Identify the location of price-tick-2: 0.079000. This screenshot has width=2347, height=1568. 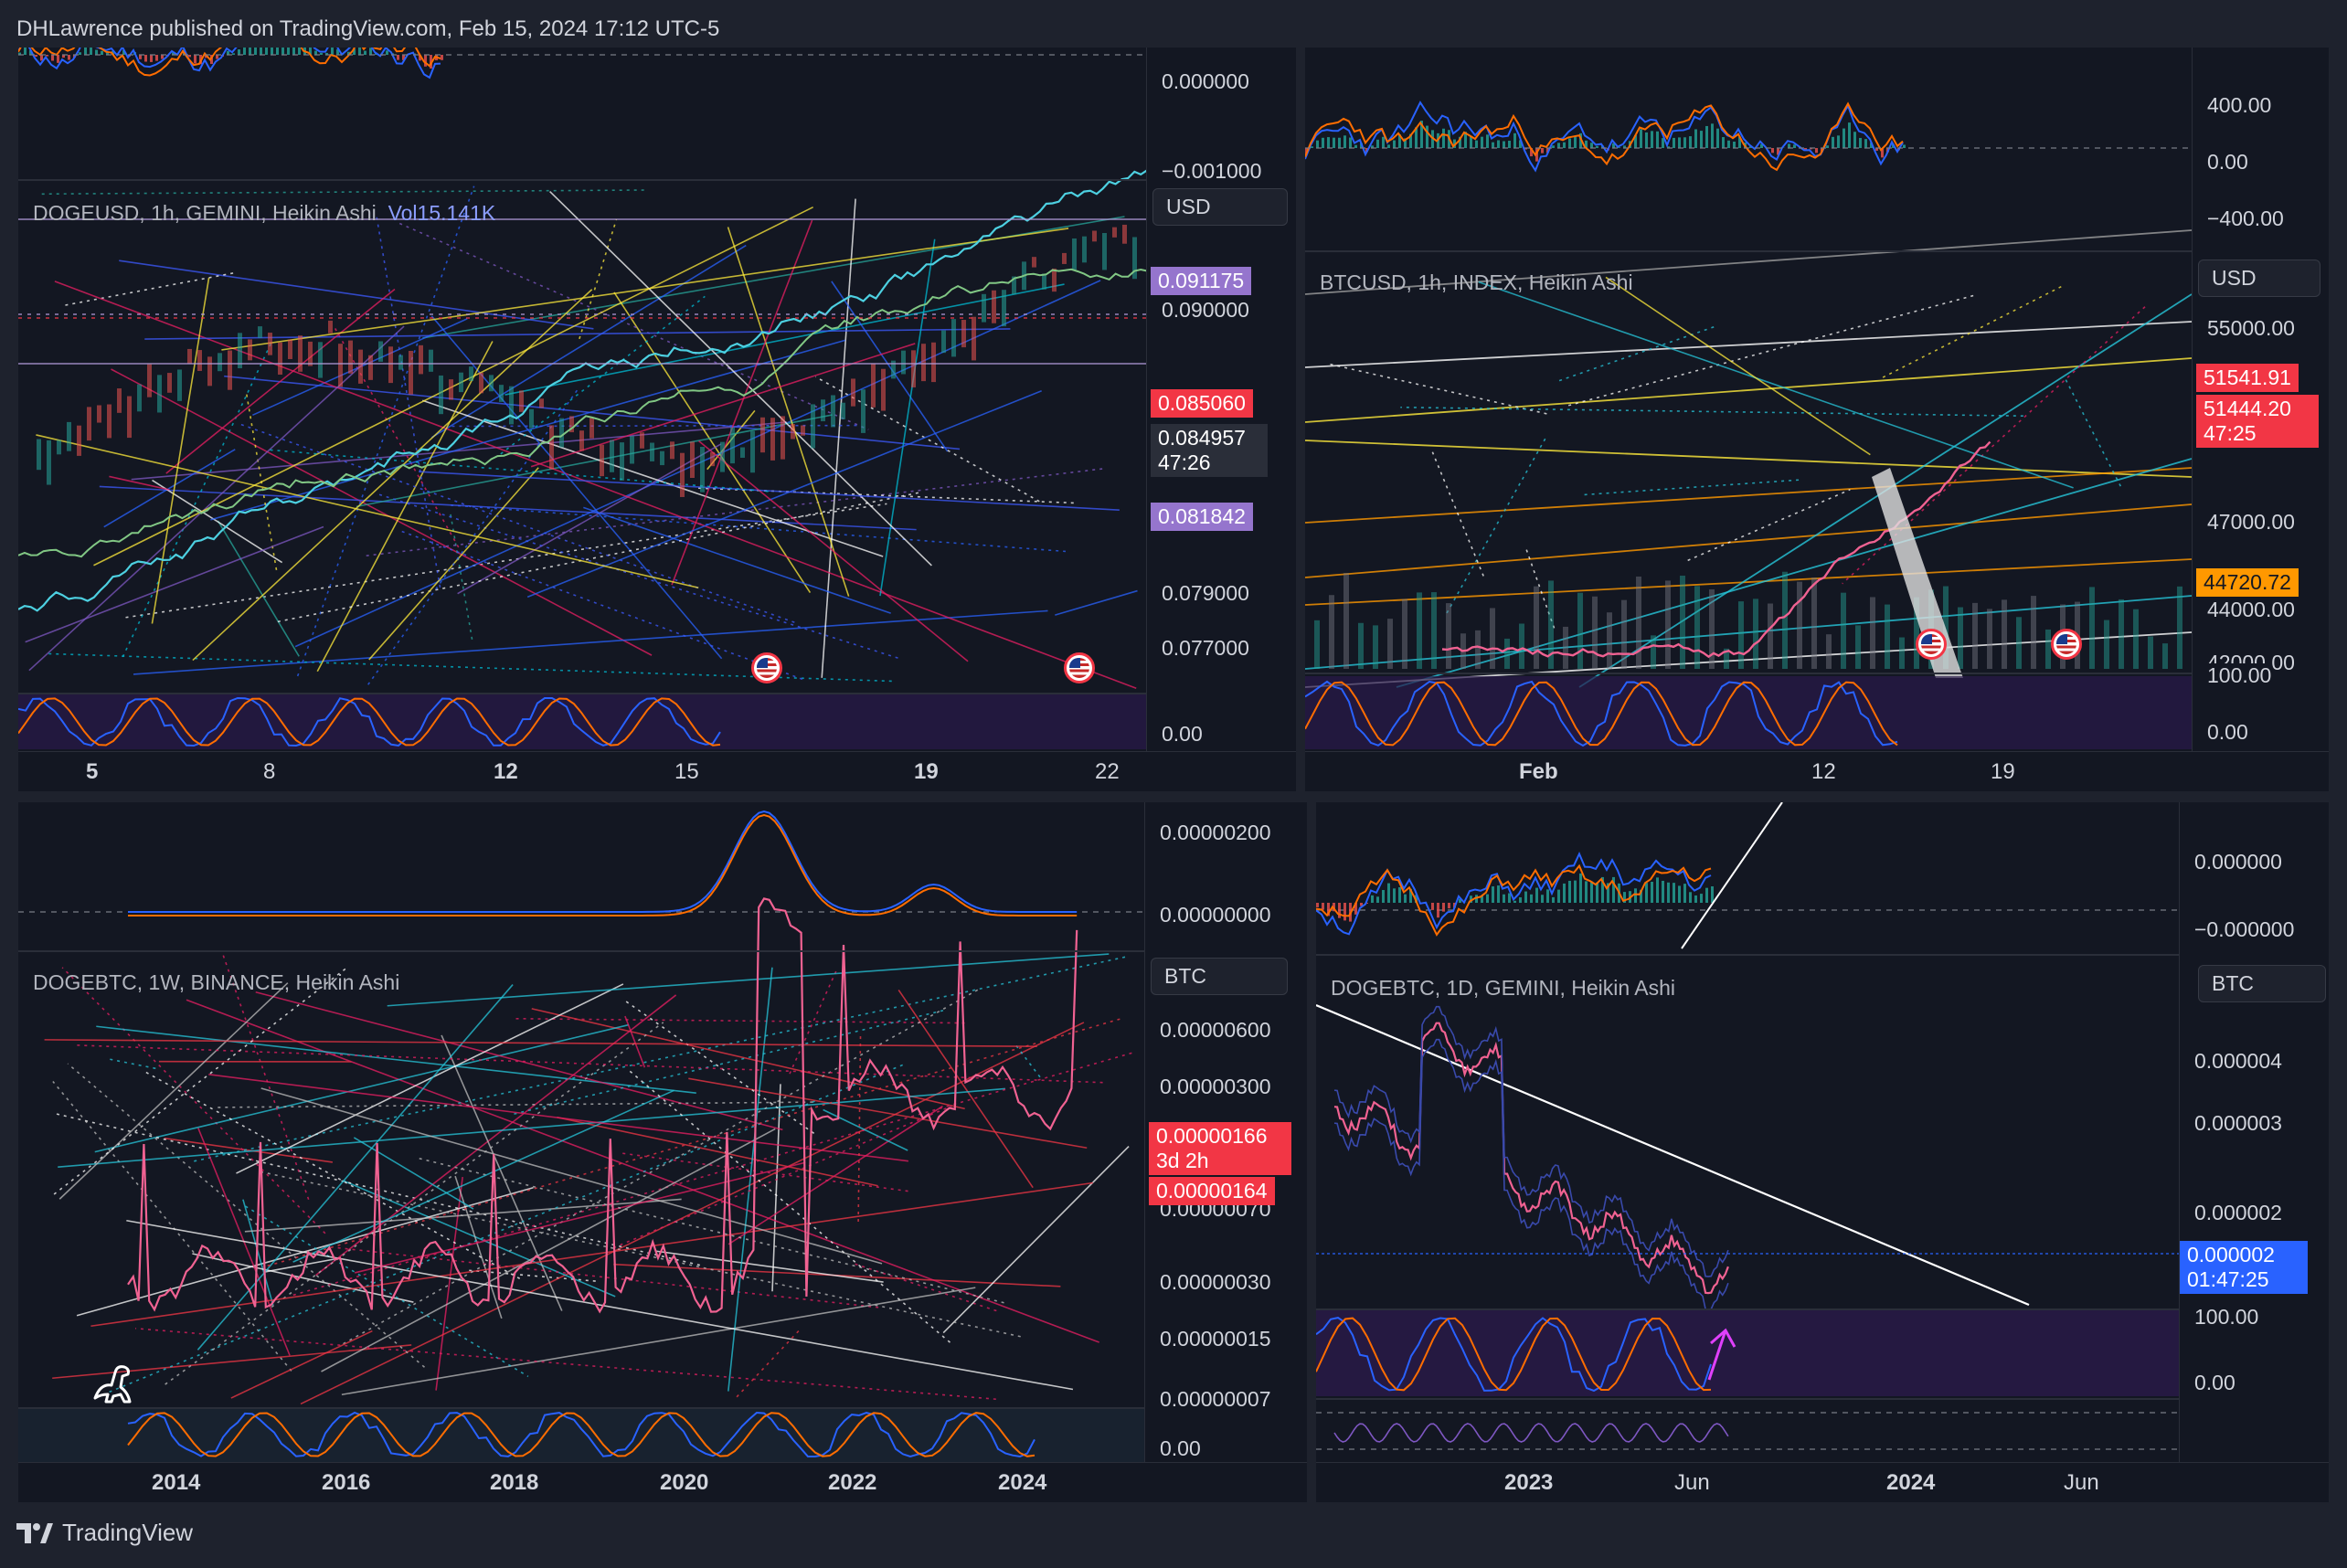
(1205, 594).